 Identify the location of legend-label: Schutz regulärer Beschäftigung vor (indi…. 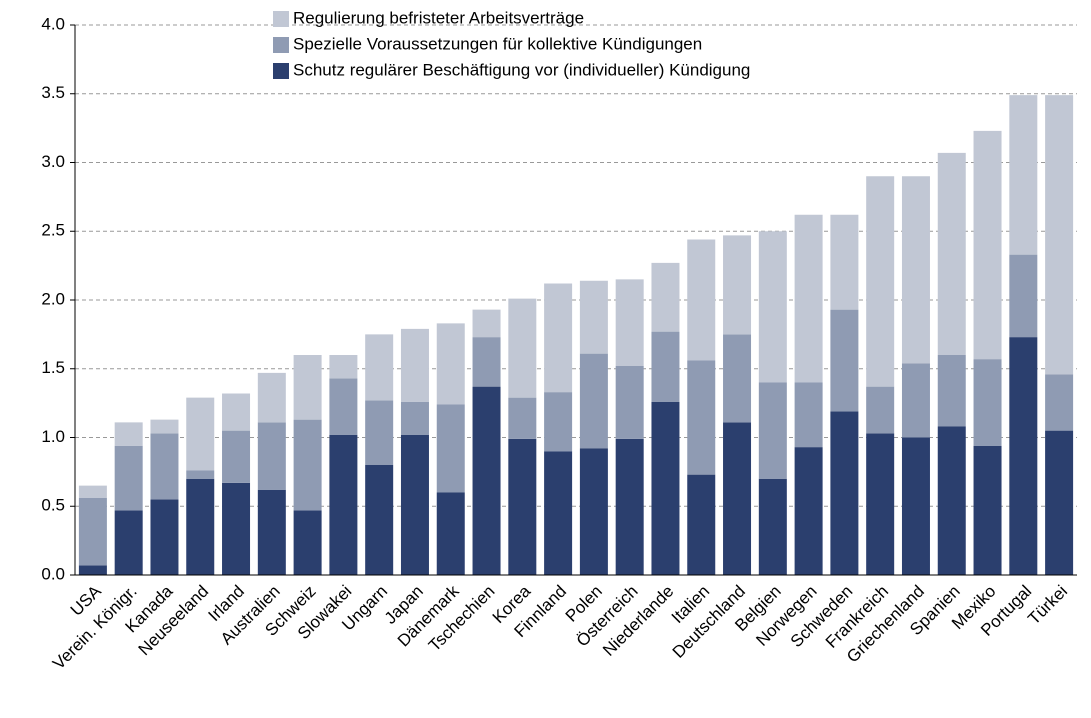
(521, 69).